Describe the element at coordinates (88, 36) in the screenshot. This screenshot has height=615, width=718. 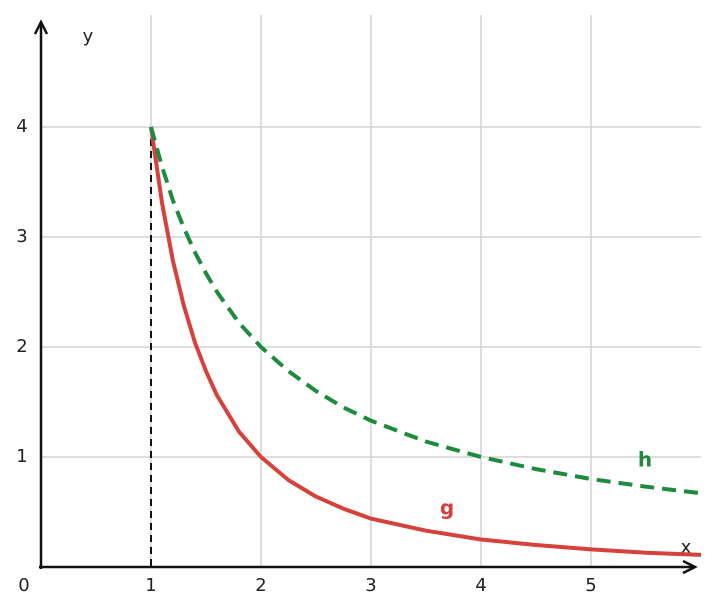
I see `y-axis-label: y` at that location.